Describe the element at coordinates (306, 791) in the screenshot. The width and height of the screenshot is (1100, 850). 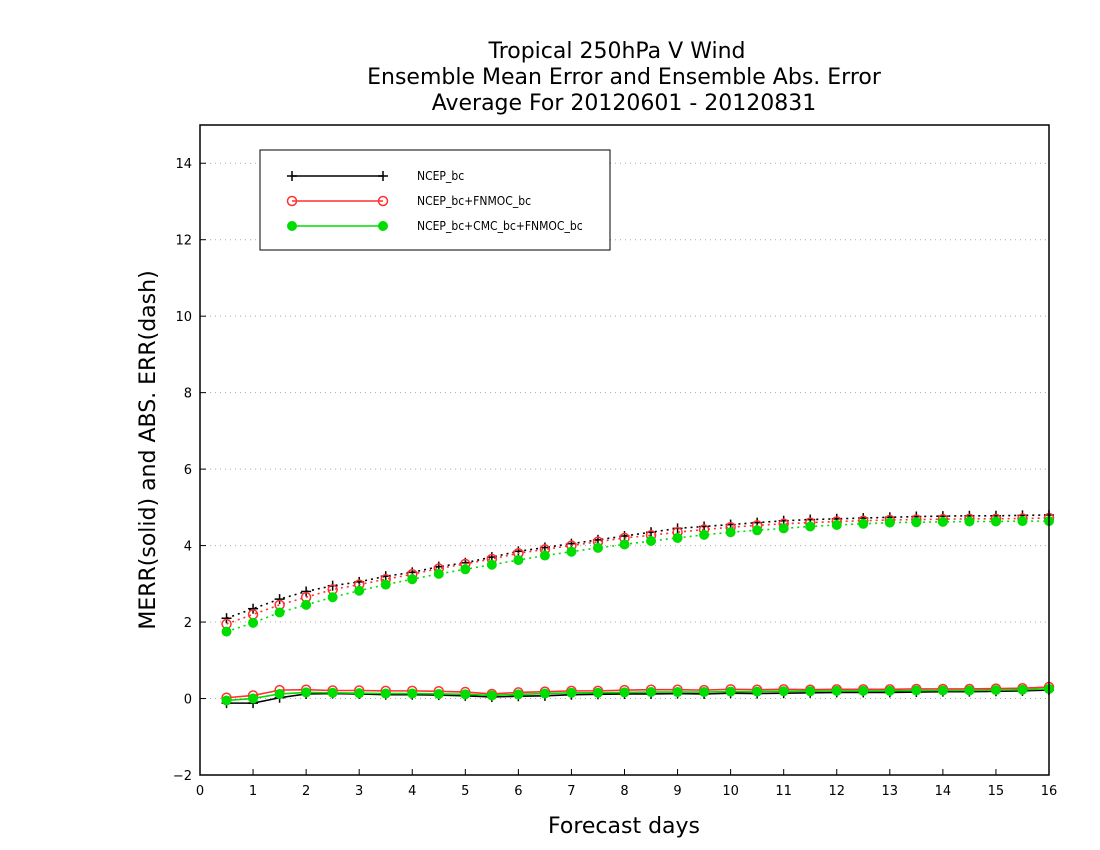
I see `x-tick-label: 2` at that location.